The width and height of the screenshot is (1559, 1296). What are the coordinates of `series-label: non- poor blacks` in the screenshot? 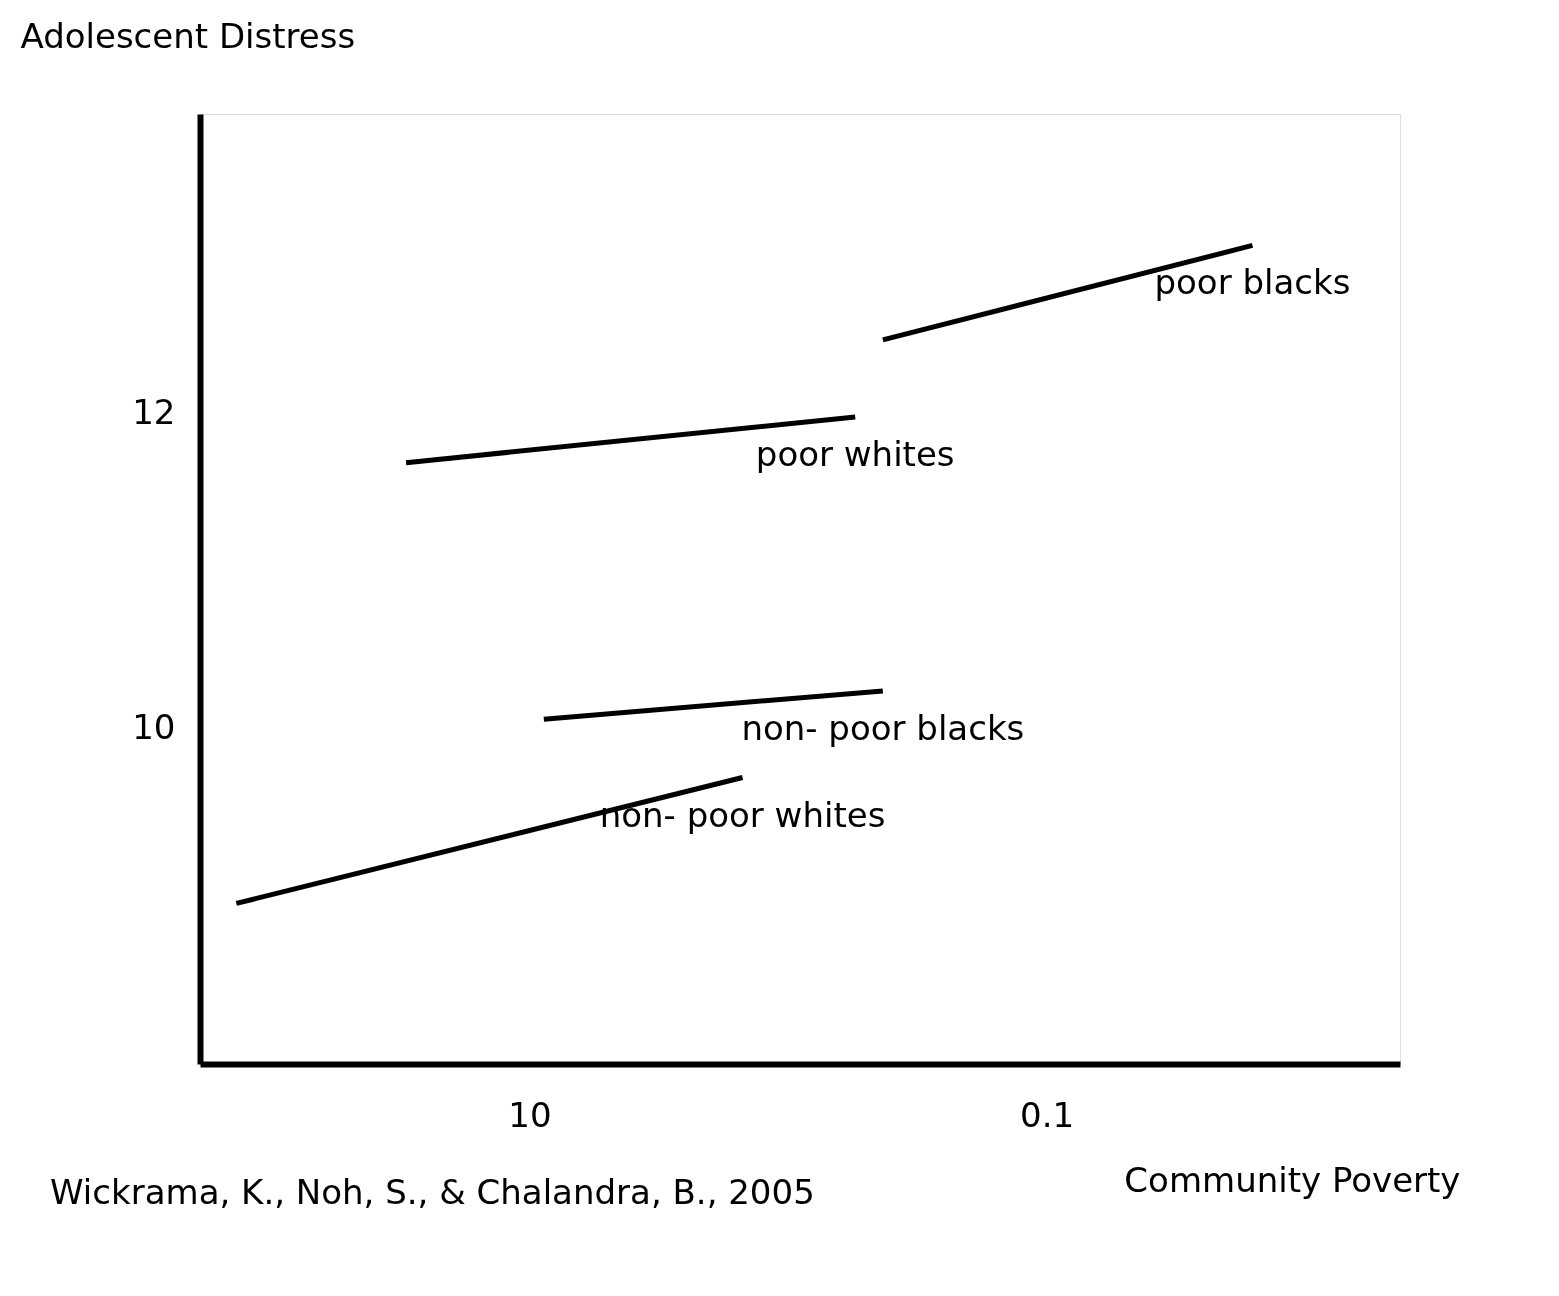 It's located at (883, 727).